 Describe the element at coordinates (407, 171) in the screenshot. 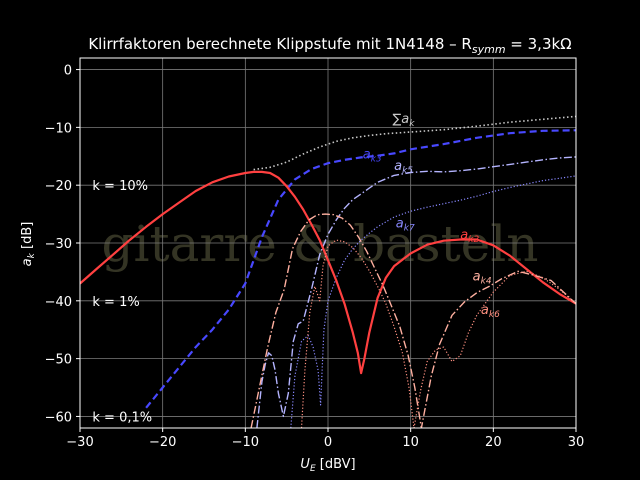

I see `series-label-subscript: k5` at that location.